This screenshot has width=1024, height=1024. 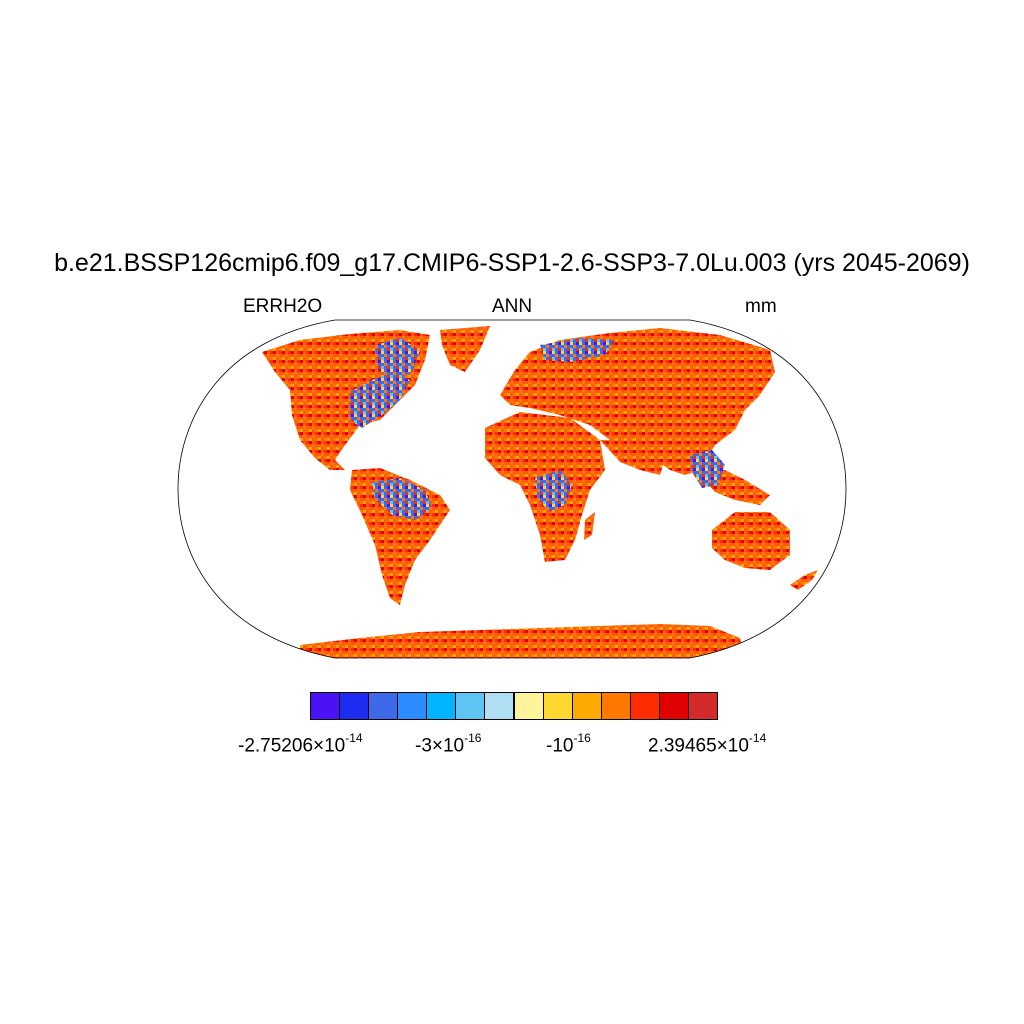 What do you see at coordinates (402, 499) in the screenshot?
I see `amazon-negative-patch` at bounding box center [402, 499].